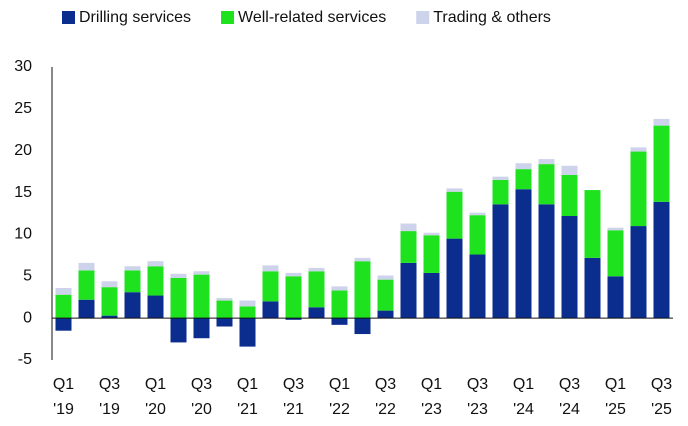  Describe the element at coordinates (25, 359) in the screenshot. I see `y-tick-label: -5` at that location.